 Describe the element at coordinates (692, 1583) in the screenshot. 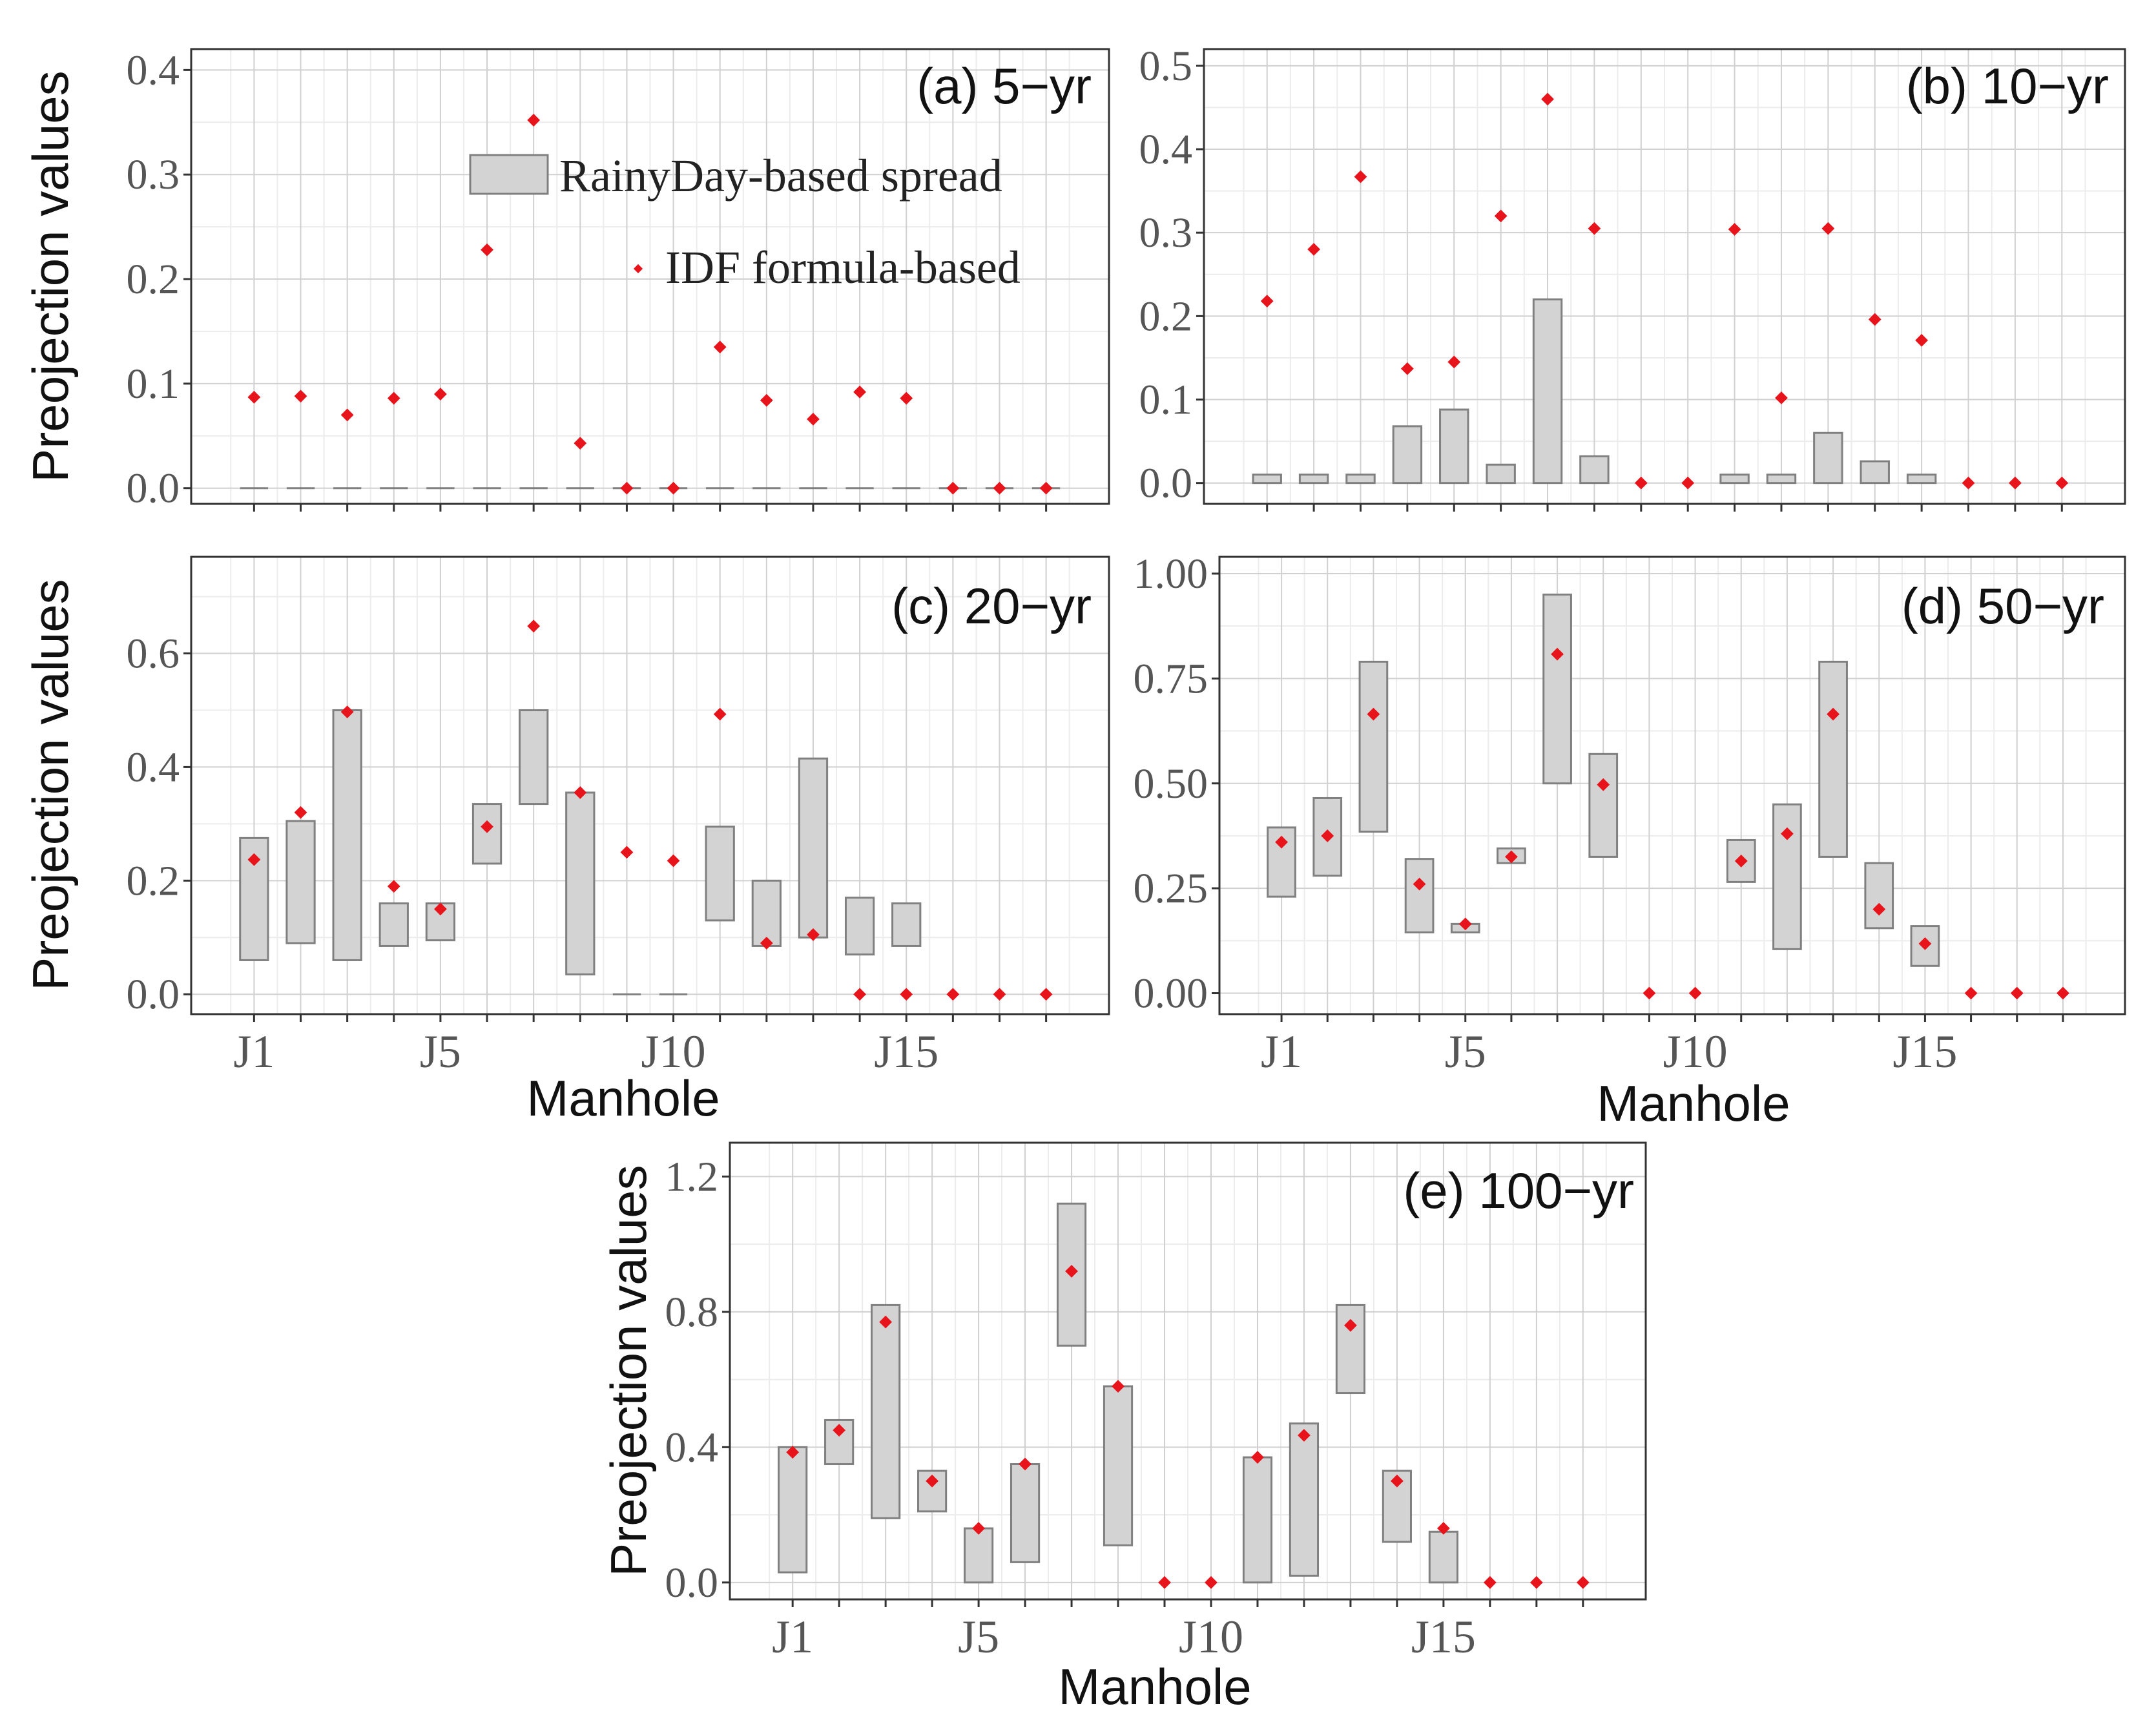

I see `y-tick-label: 0.0` at that location.